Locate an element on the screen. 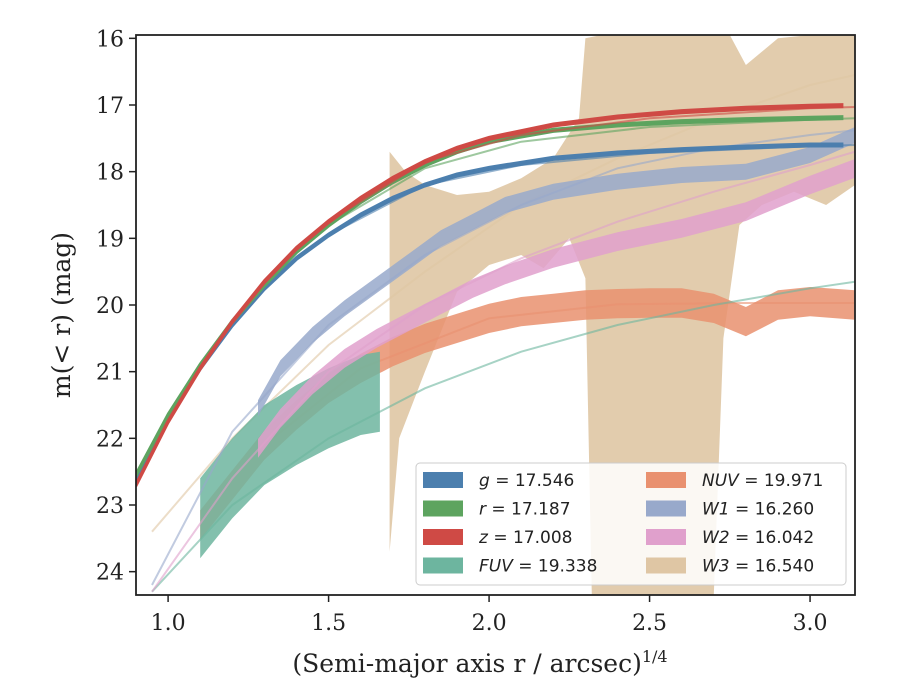 This screenshot has height=700, width=900. y-axis-title: m(< r) (mag) is located at coordinates (61, 315).